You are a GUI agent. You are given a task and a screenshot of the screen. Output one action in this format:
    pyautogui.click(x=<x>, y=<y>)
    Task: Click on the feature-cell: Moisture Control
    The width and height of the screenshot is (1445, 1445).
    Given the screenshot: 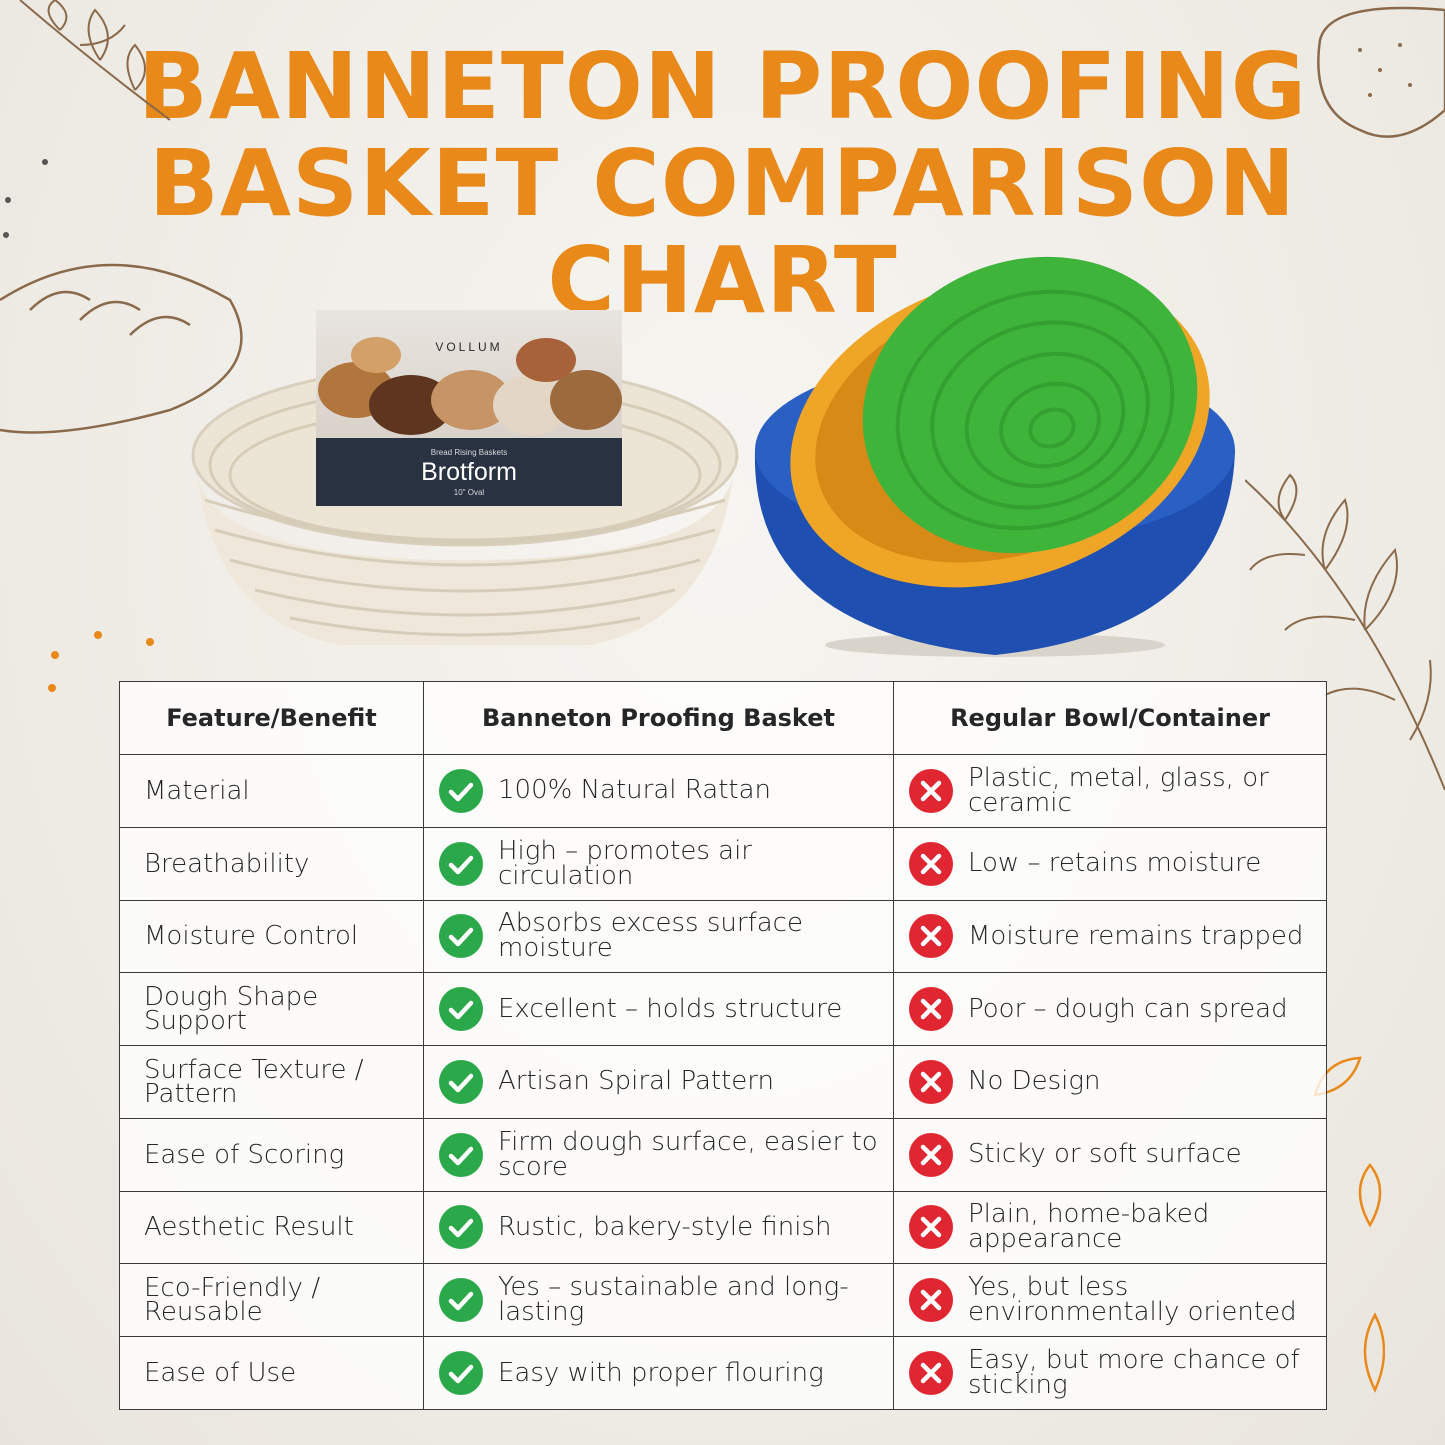 What is the action you would take?
    pyautogui.click(x=271, y=936)
    